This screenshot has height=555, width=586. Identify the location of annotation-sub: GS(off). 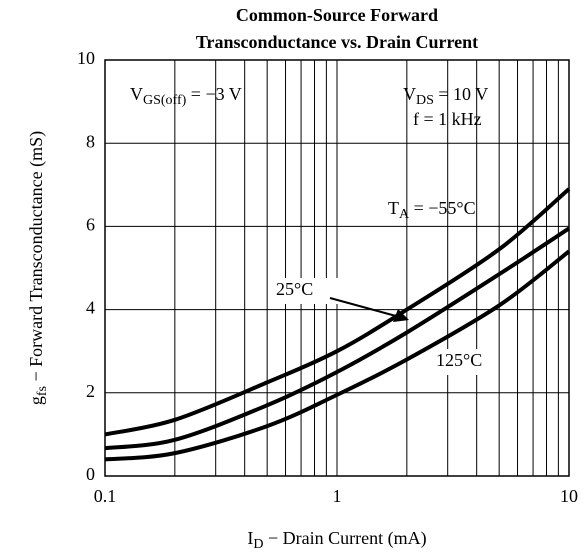
(165, 100).